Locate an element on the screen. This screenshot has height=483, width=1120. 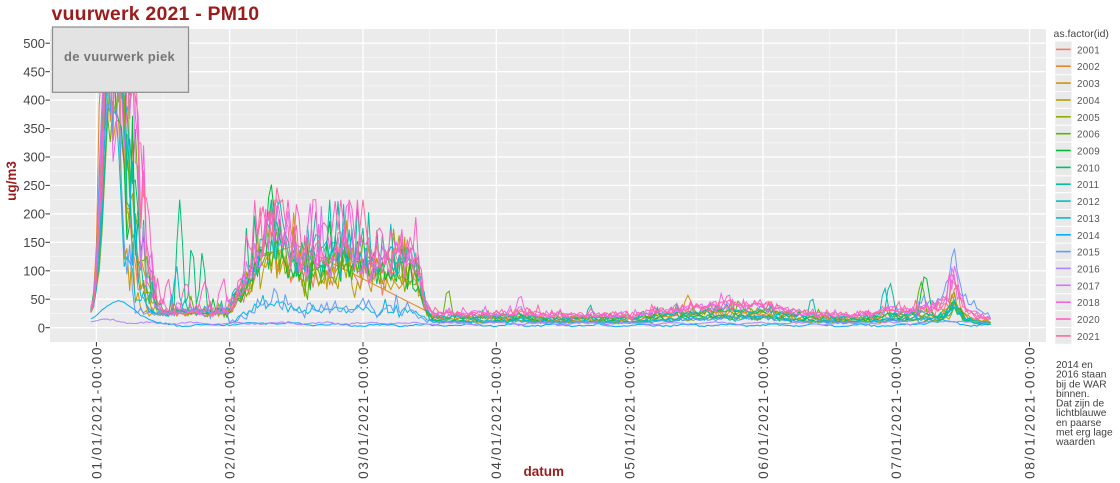
svg-text: 0 is located at coordinates (41, 327).